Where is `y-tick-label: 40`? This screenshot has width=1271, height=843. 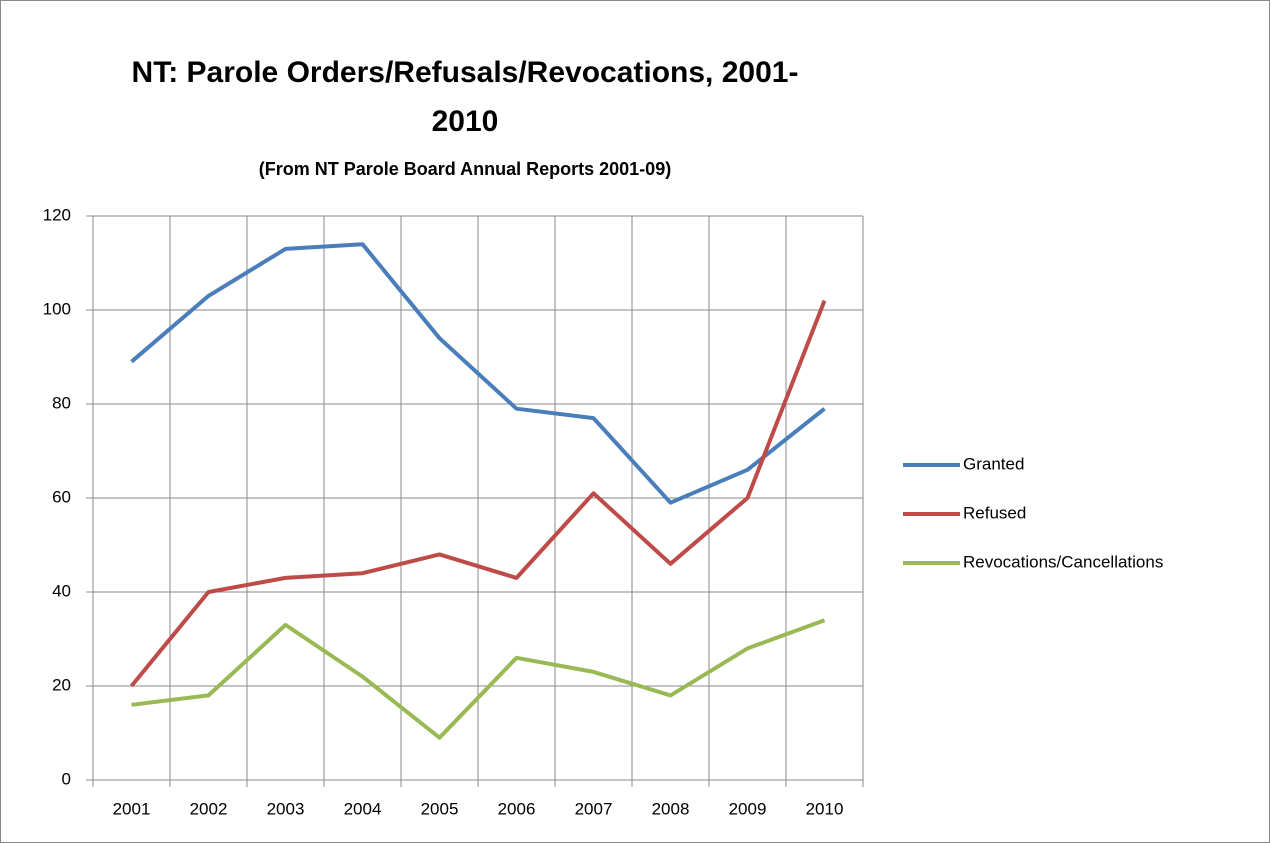 y-tick-label: 40 is located at coordinates (61, 590).